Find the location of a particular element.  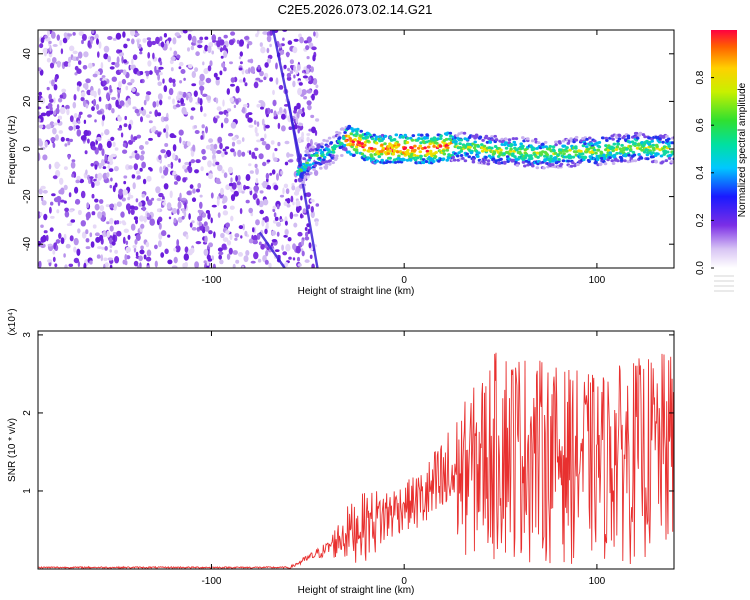

spectrogram-xlabel: Height of straight line (km) is located at coordinates (356, 291).